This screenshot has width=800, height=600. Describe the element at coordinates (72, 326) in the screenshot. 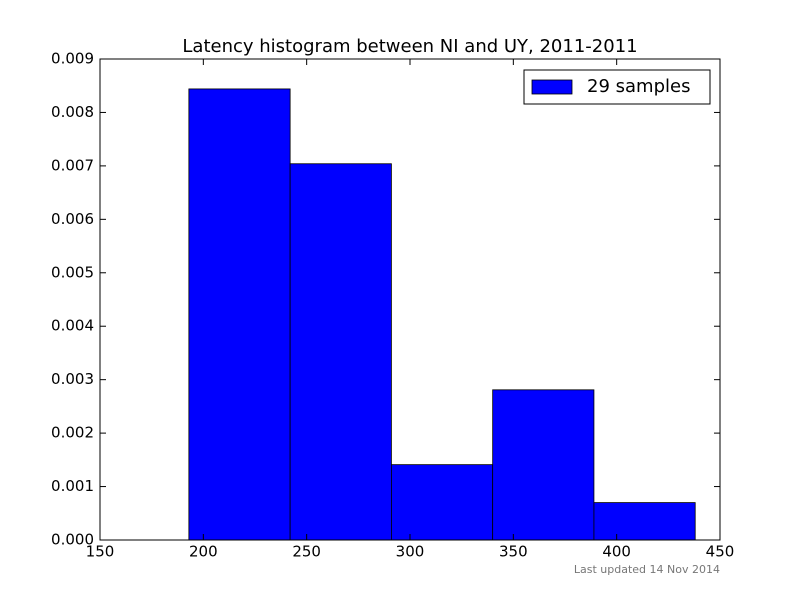

I see `y-tick-label: 0.004` at that location.